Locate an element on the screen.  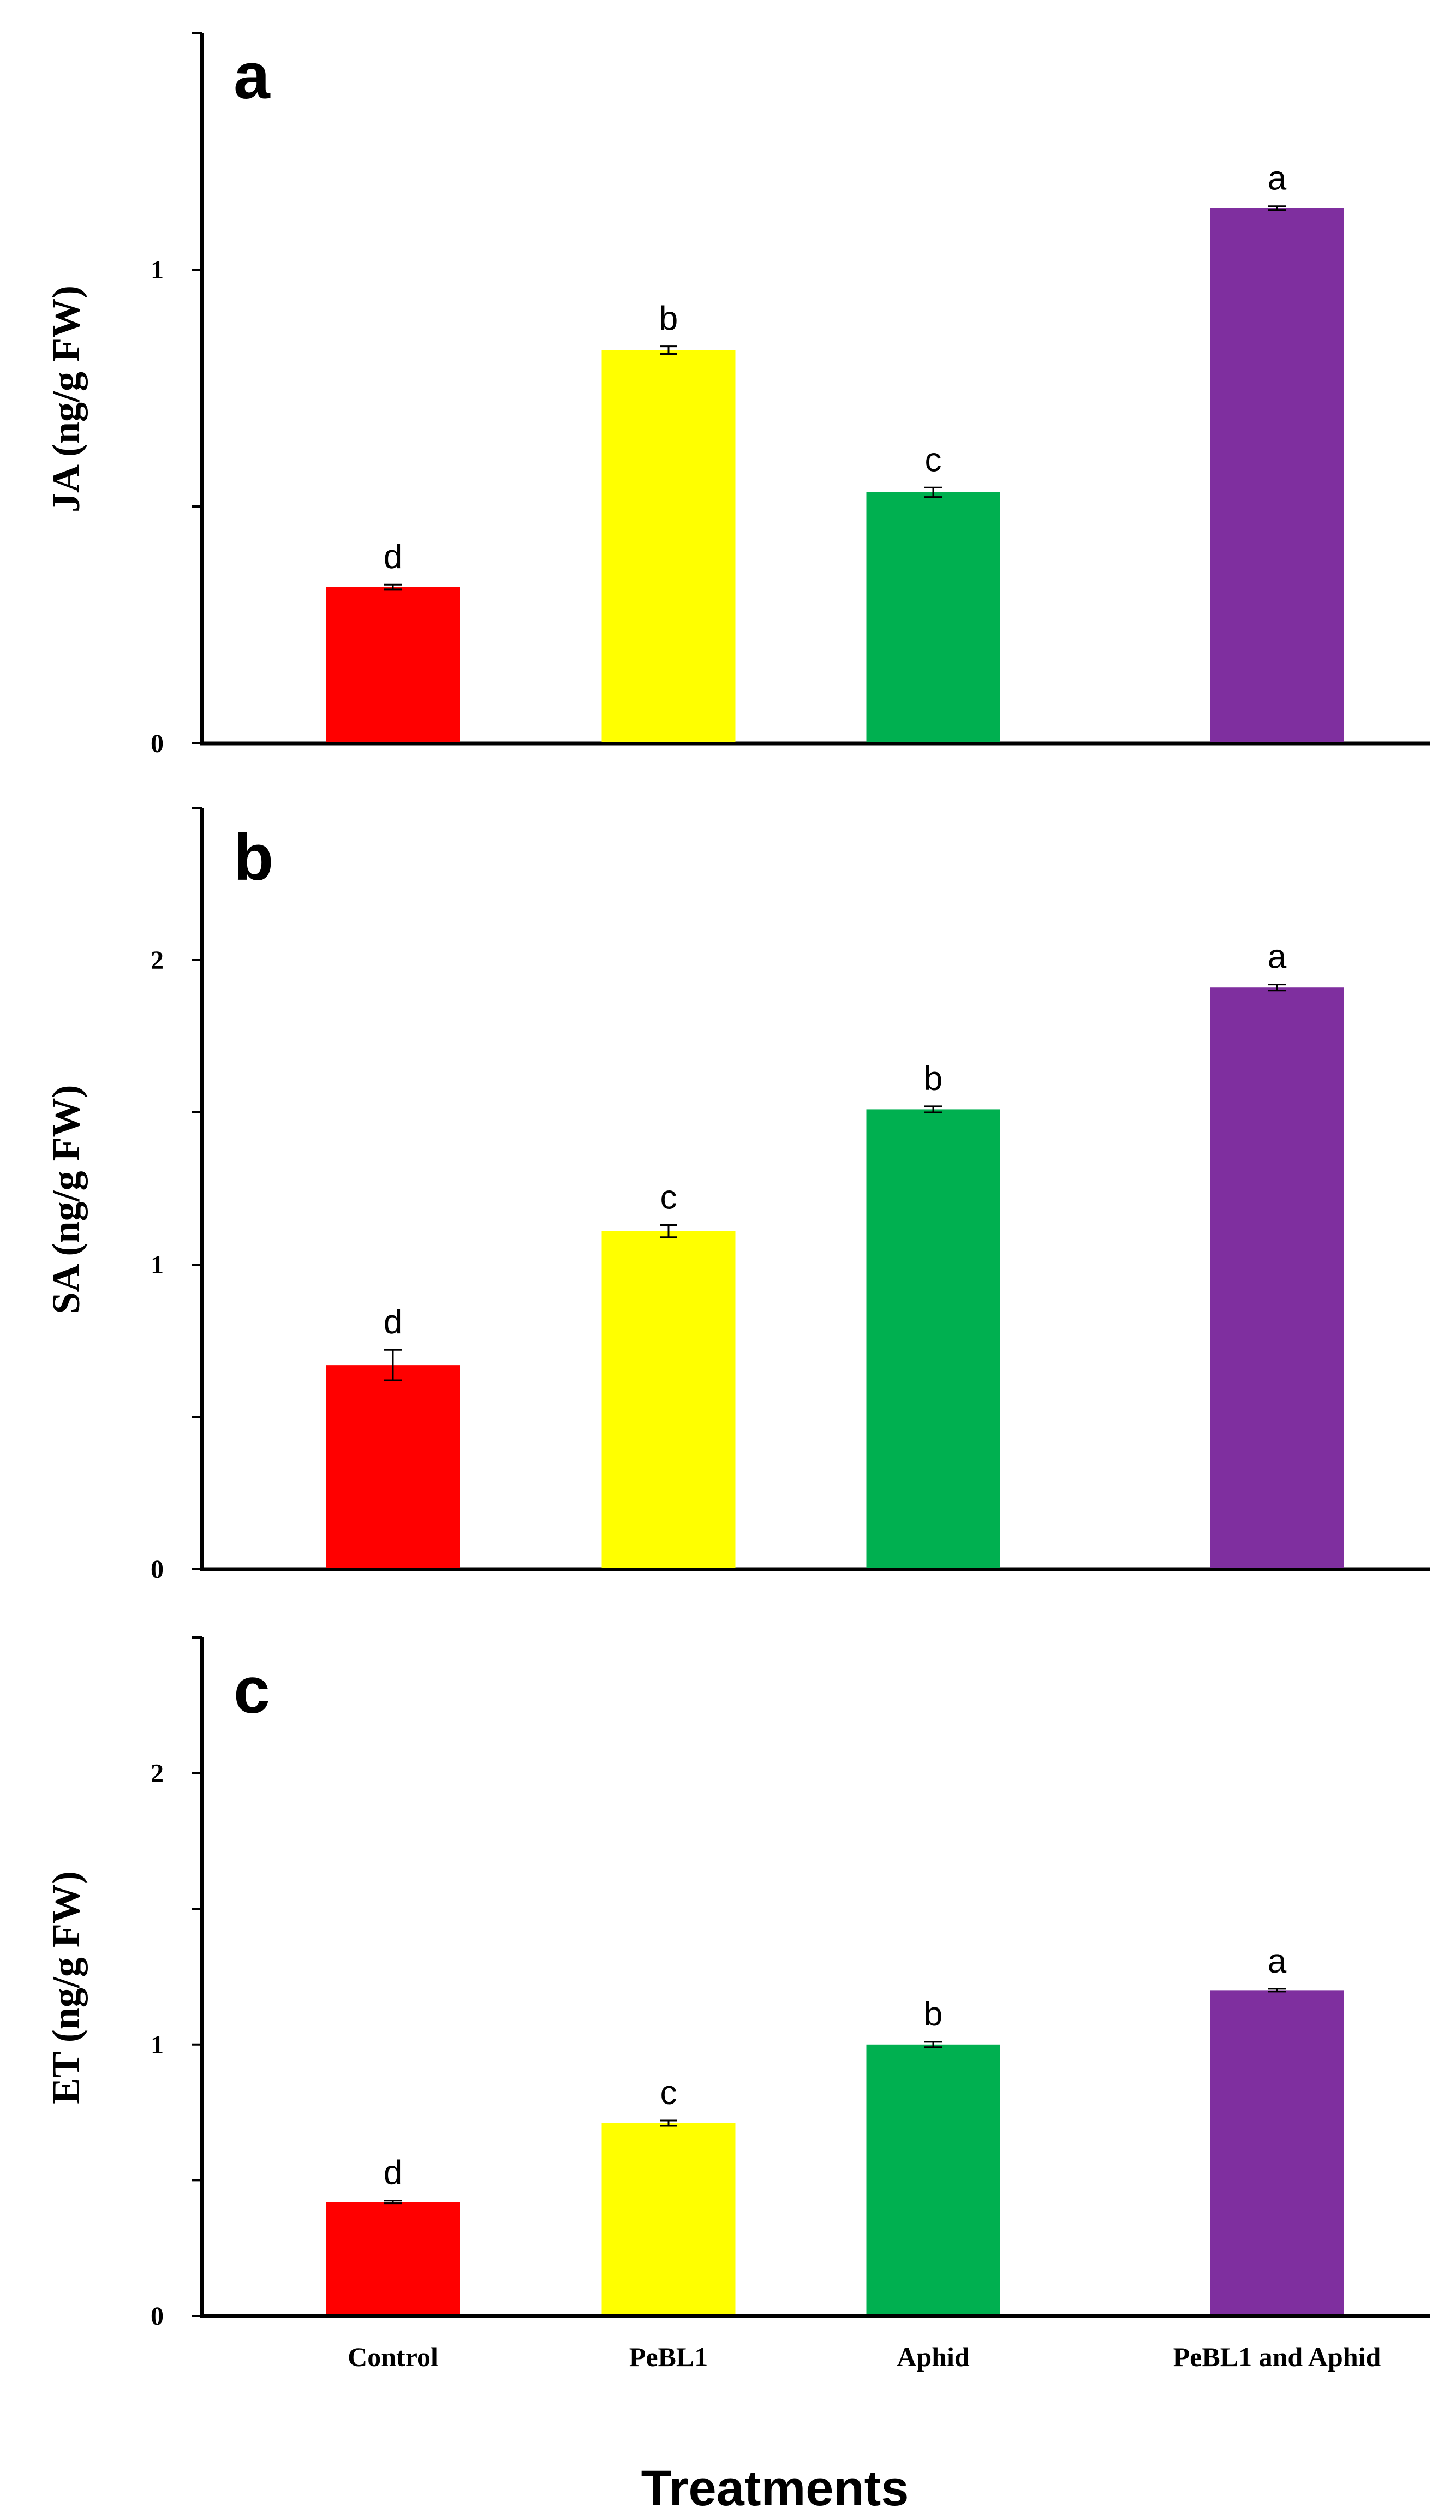
y-axis-label: JA (ng/g FW) is located at coordinates (66, 399).